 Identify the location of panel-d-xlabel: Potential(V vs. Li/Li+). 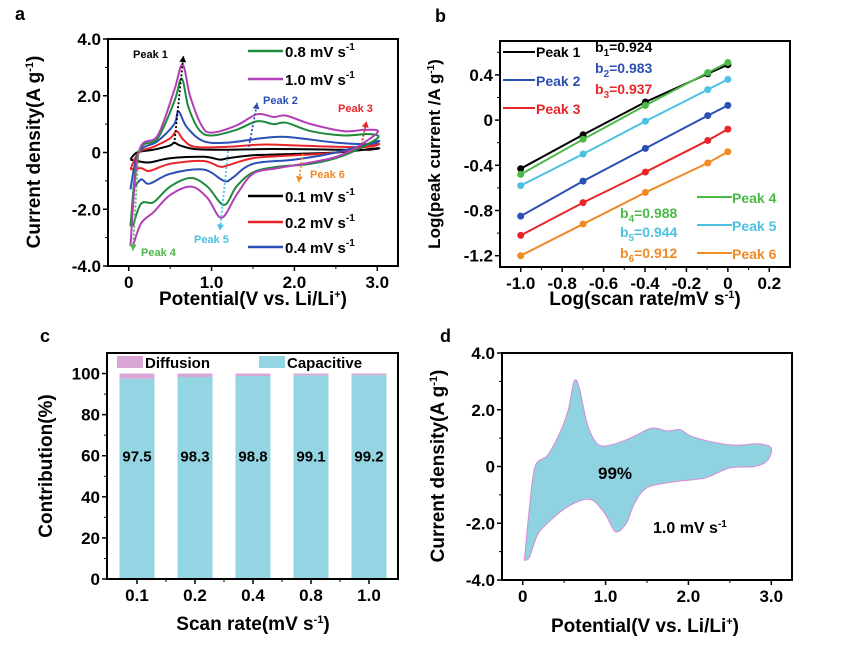
(645, 626).